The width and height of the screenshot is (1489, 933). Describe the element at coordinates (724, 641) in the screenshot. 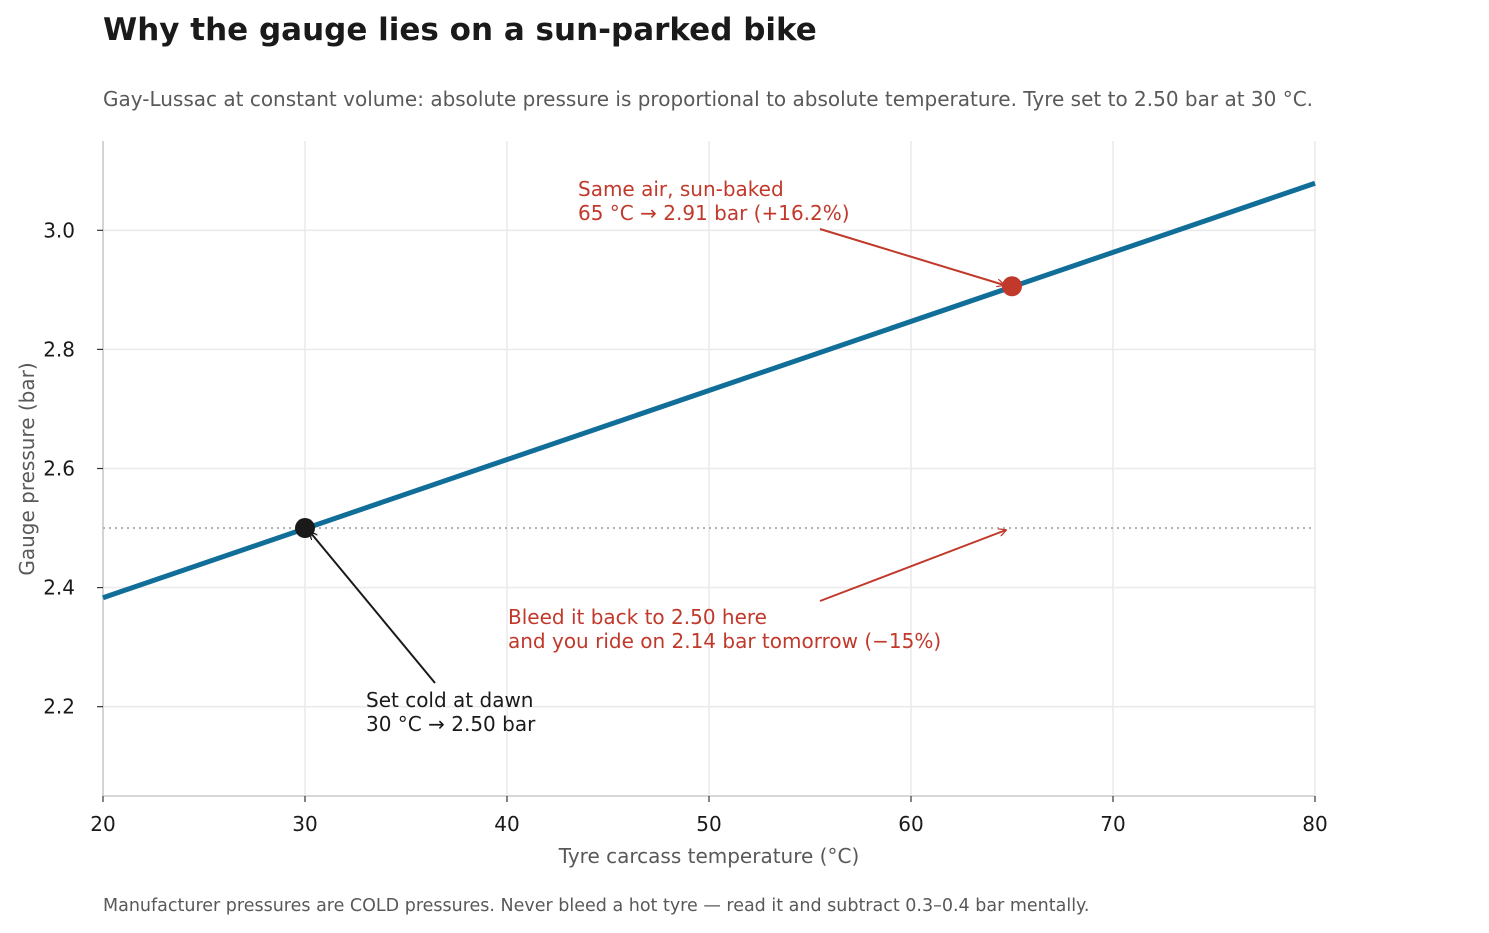

I see `annotation-bleed-line: and you ride on 2.14 bar tomorrow (−15%)` at that location.